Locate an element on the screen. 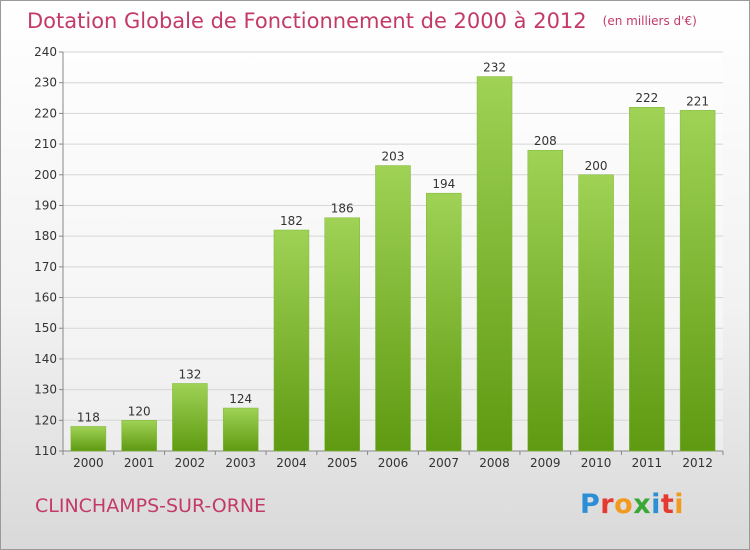 The height and width of the screenshot is (550, 750). y-tick-label: 200 is located at coordinates (45, 175).